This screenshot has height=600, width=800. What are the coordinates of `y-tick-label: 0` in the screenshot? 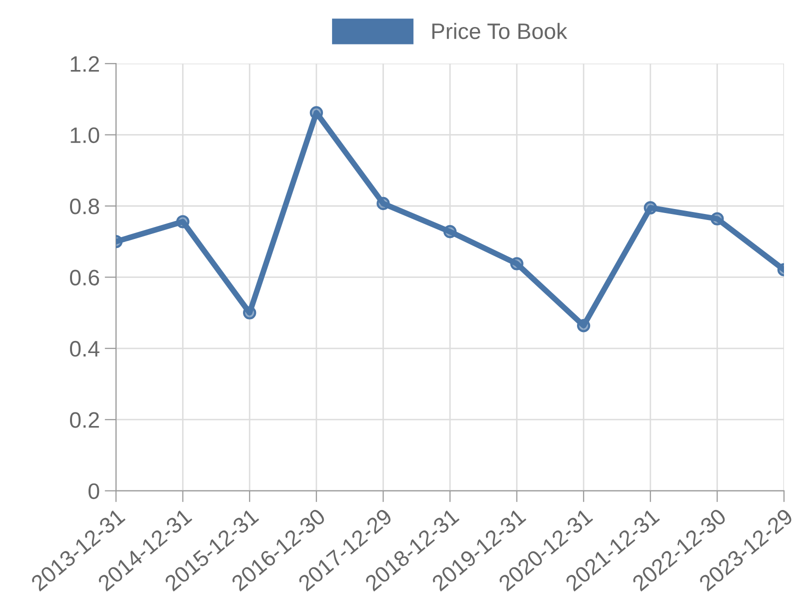 It's located at (94, 491).